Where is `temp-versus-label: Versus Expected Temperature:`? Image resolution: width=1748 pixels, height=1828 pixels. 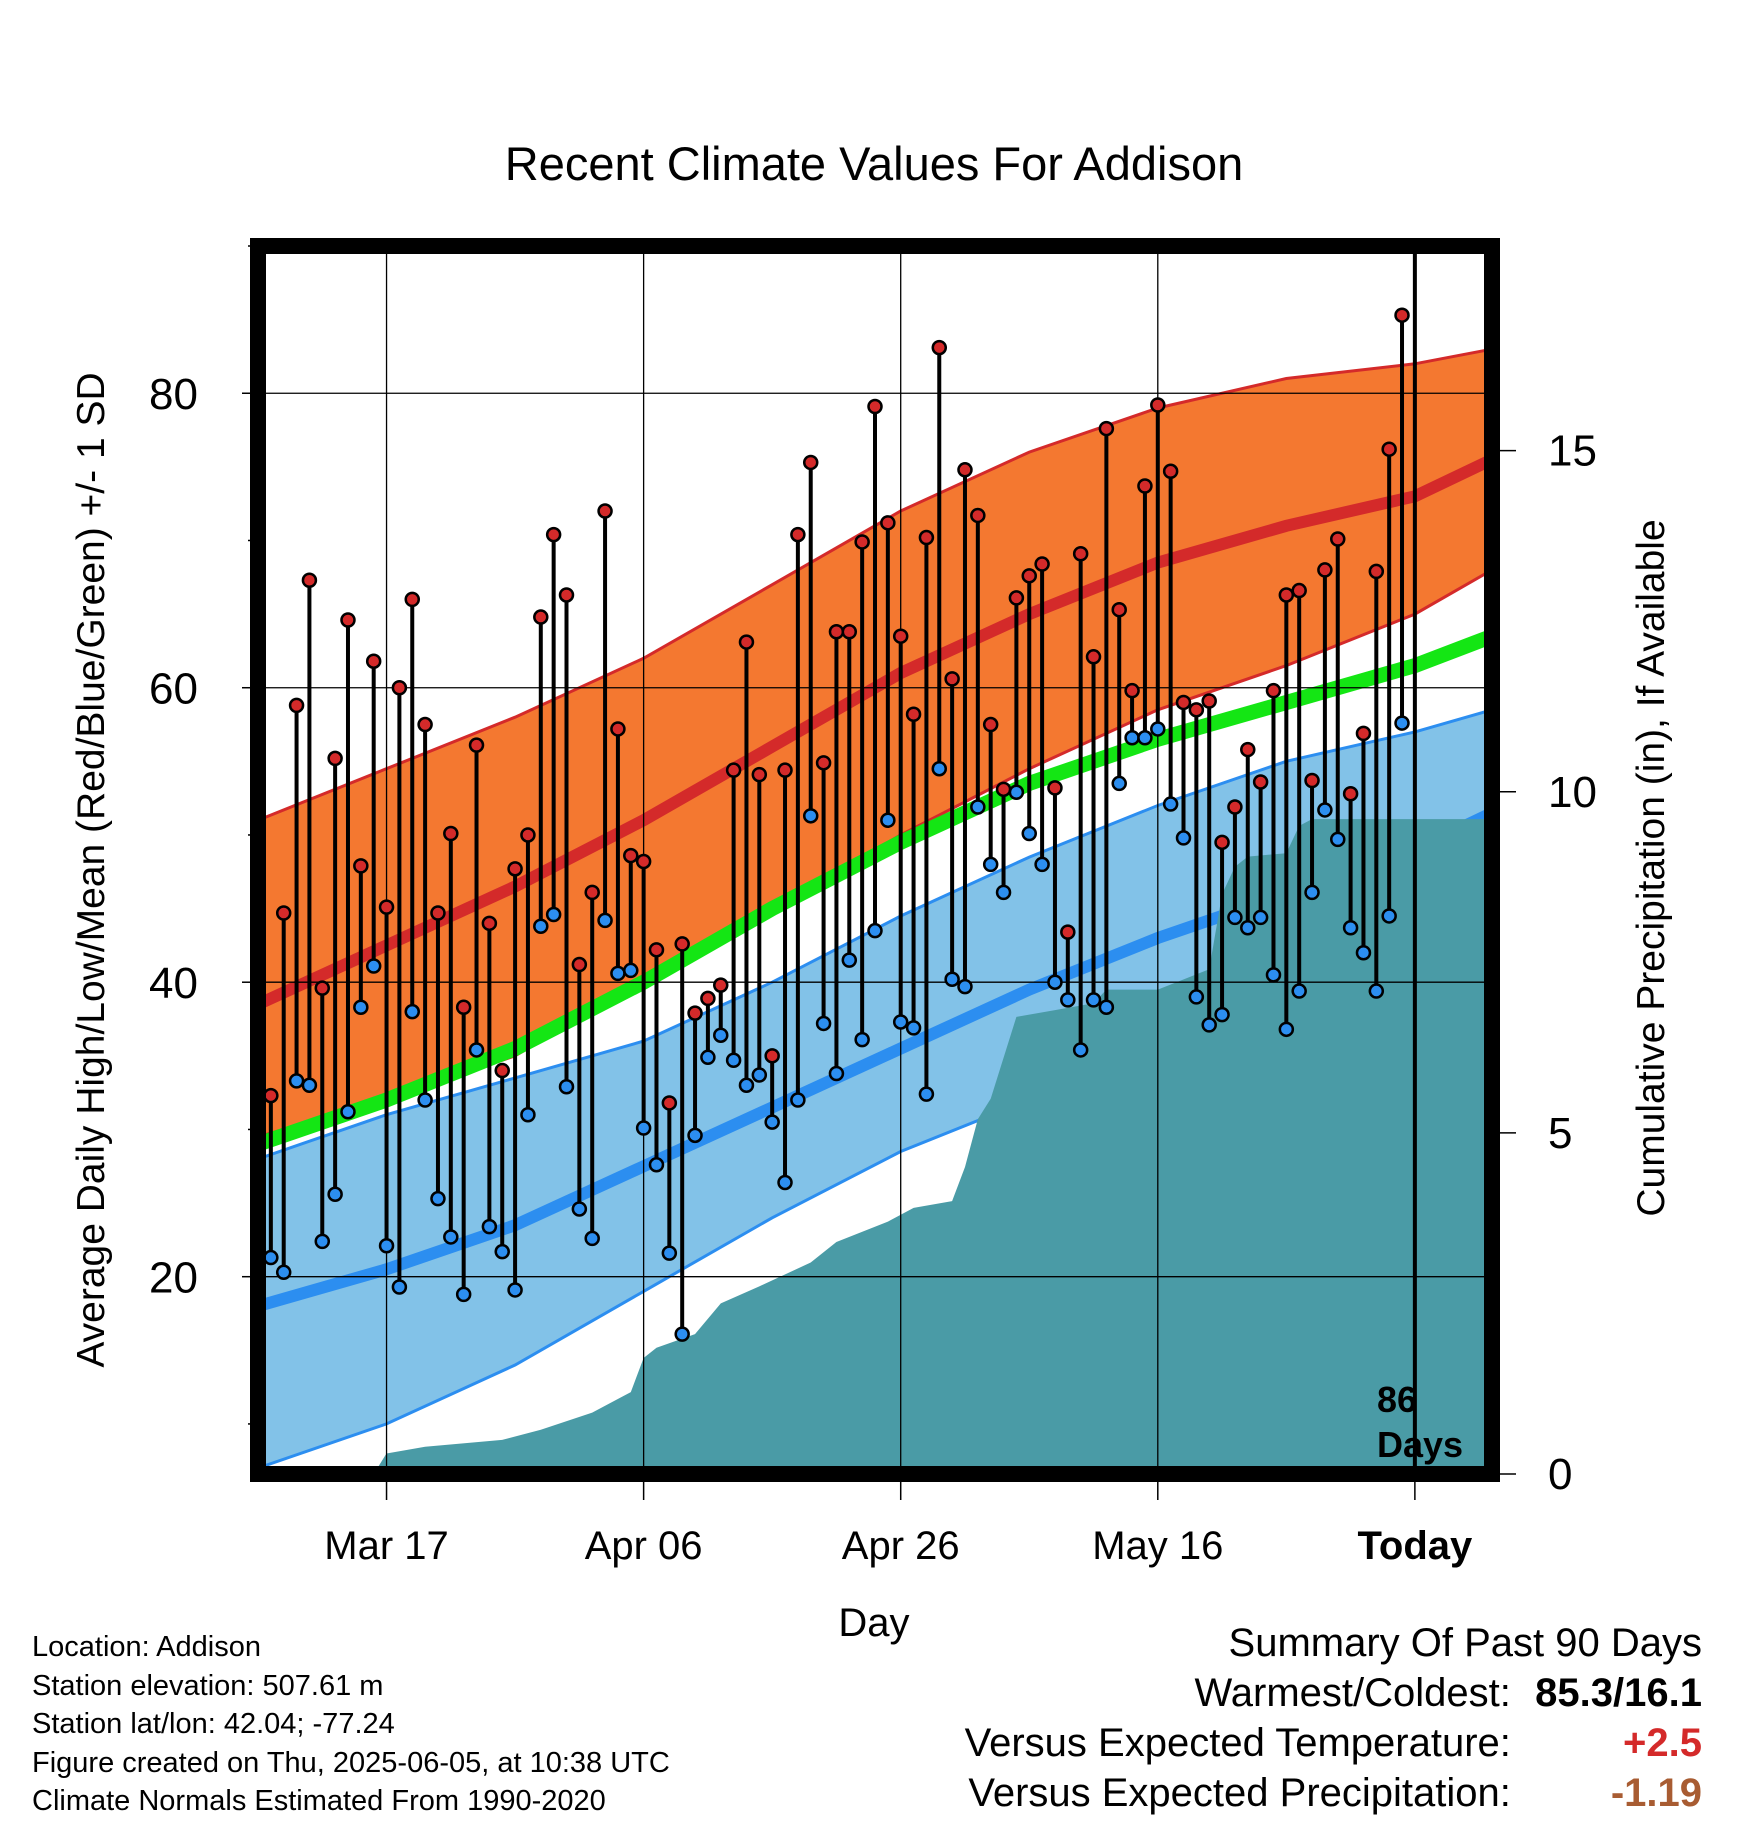 temp-versus-label: Versus Expected Temperature: is located at coordinates (1237, 1743).